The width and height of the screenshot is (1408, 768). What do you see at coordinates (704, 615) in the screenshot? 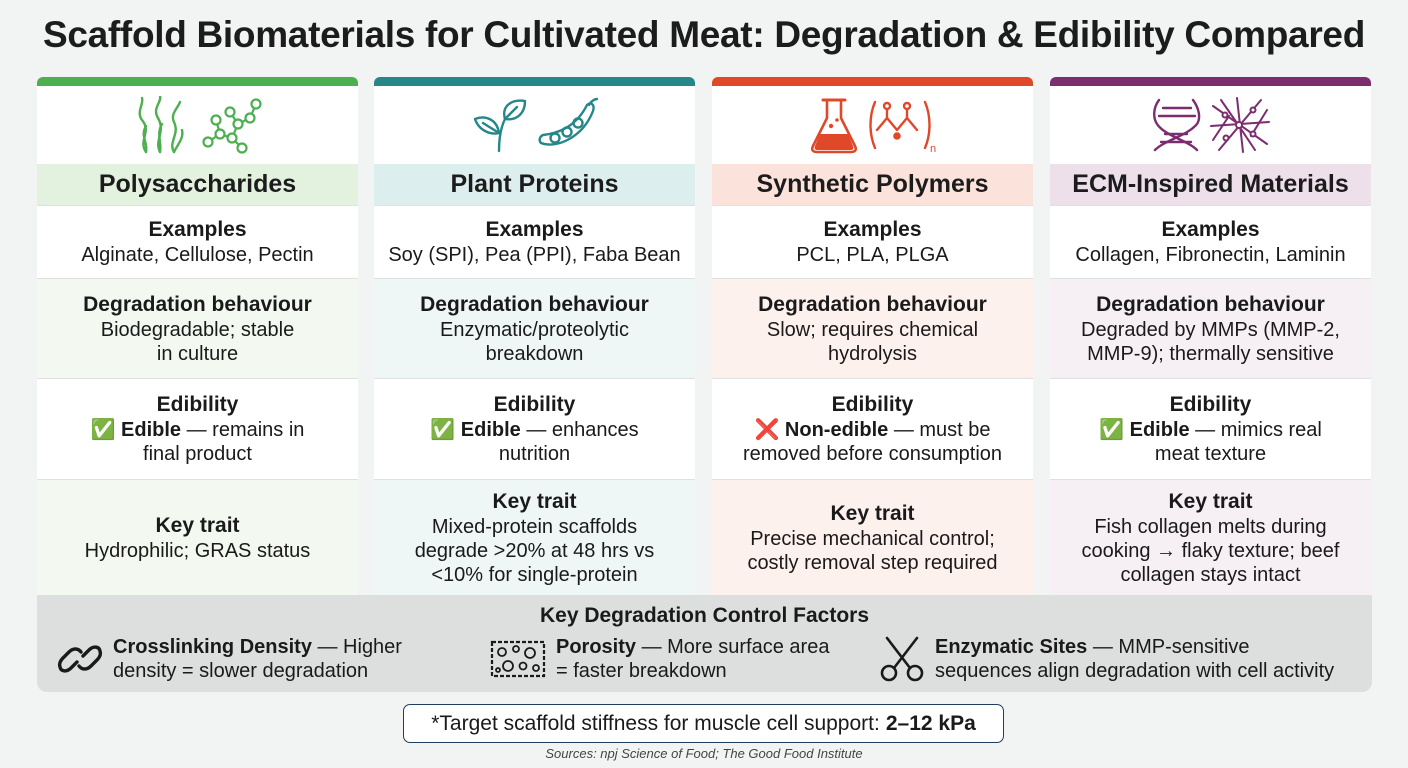
I see `control-factors-title: Key Degradation Control Factors` at bounding box center [704, 615].